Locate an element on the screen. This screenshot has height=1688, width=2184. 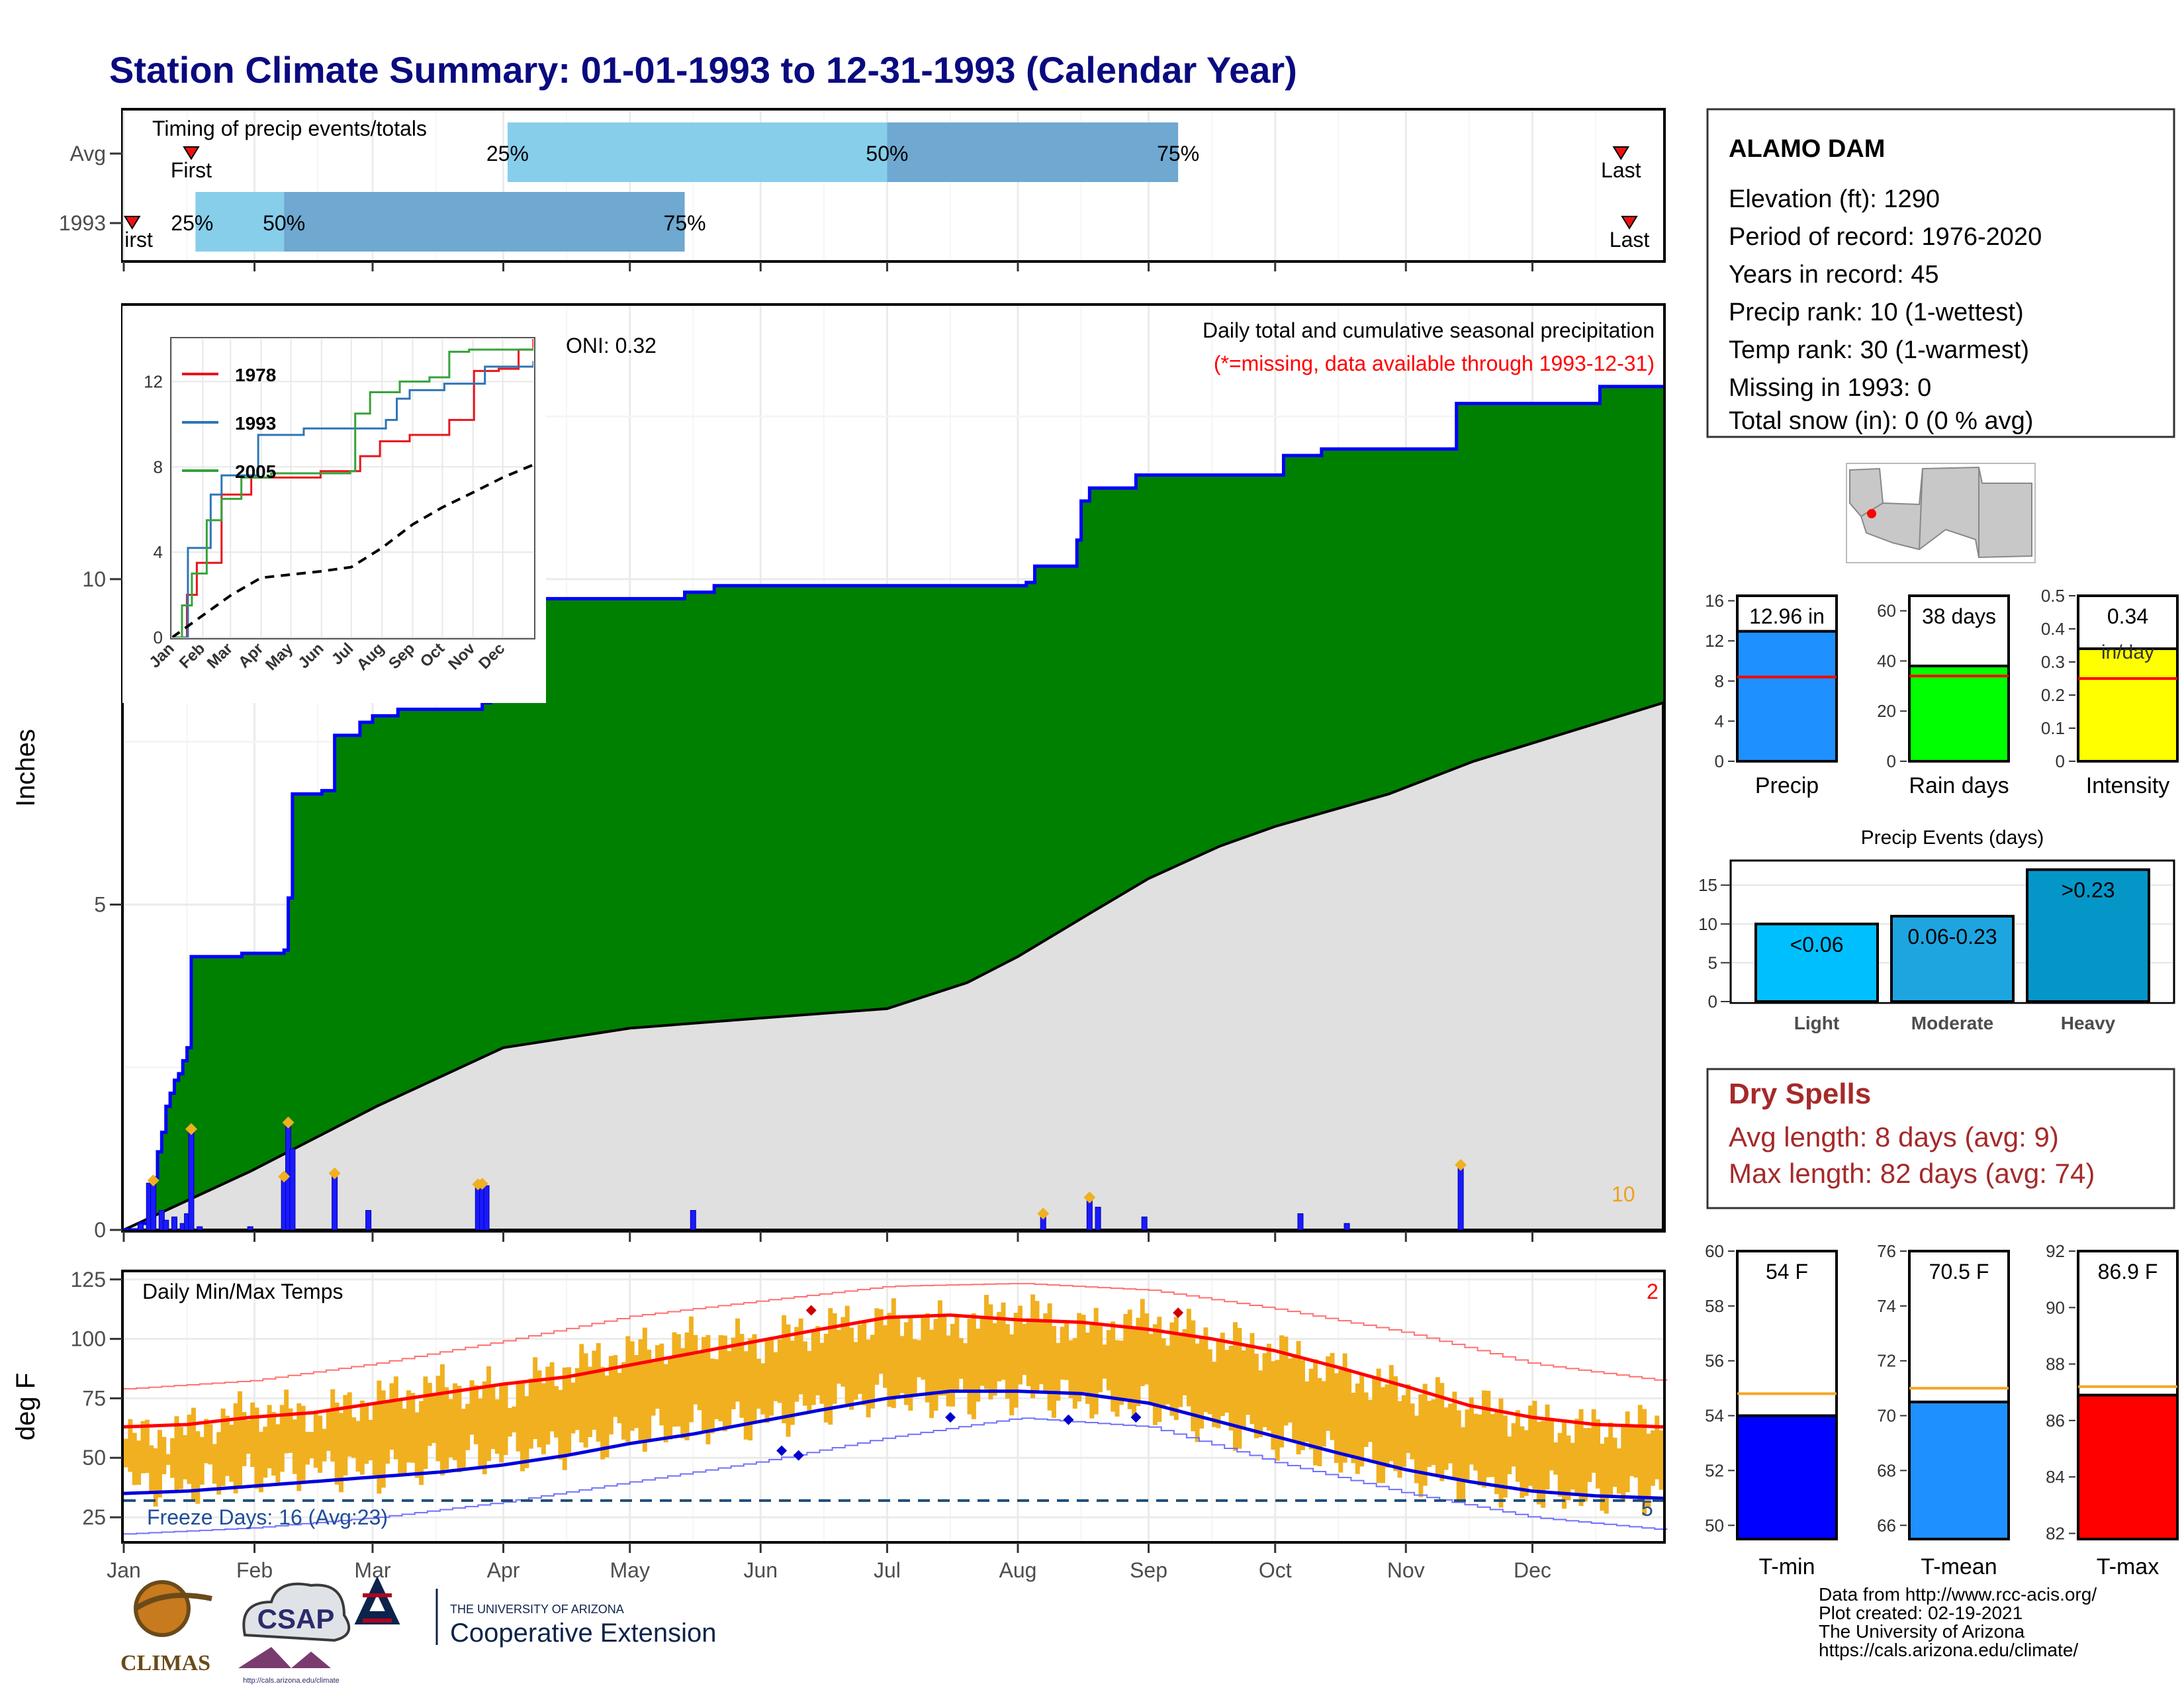
station-line-temp-rank: Temp rank: 30 (1-warmest) is located at coordinates (1879, 350).